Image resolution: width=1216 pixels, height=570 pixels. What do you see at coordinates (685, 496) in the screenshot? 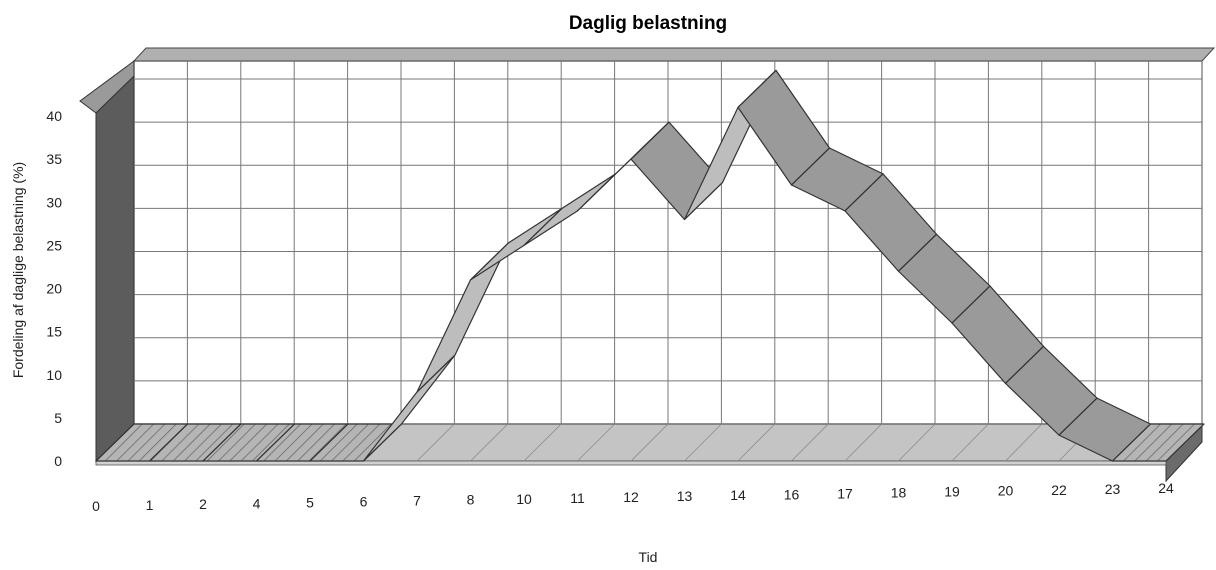
I see `x-tick-label: 13` at bounding box center [685, 496].